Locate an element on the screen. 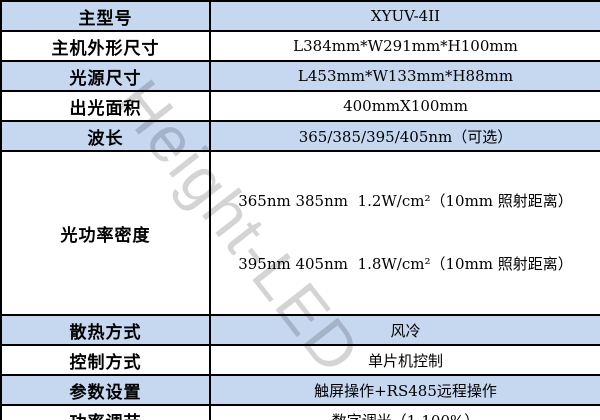 The image size is (600, 420). table-row: 参数设置 触屏操作+RS485远程操作 is located at coordinates (300, 390).